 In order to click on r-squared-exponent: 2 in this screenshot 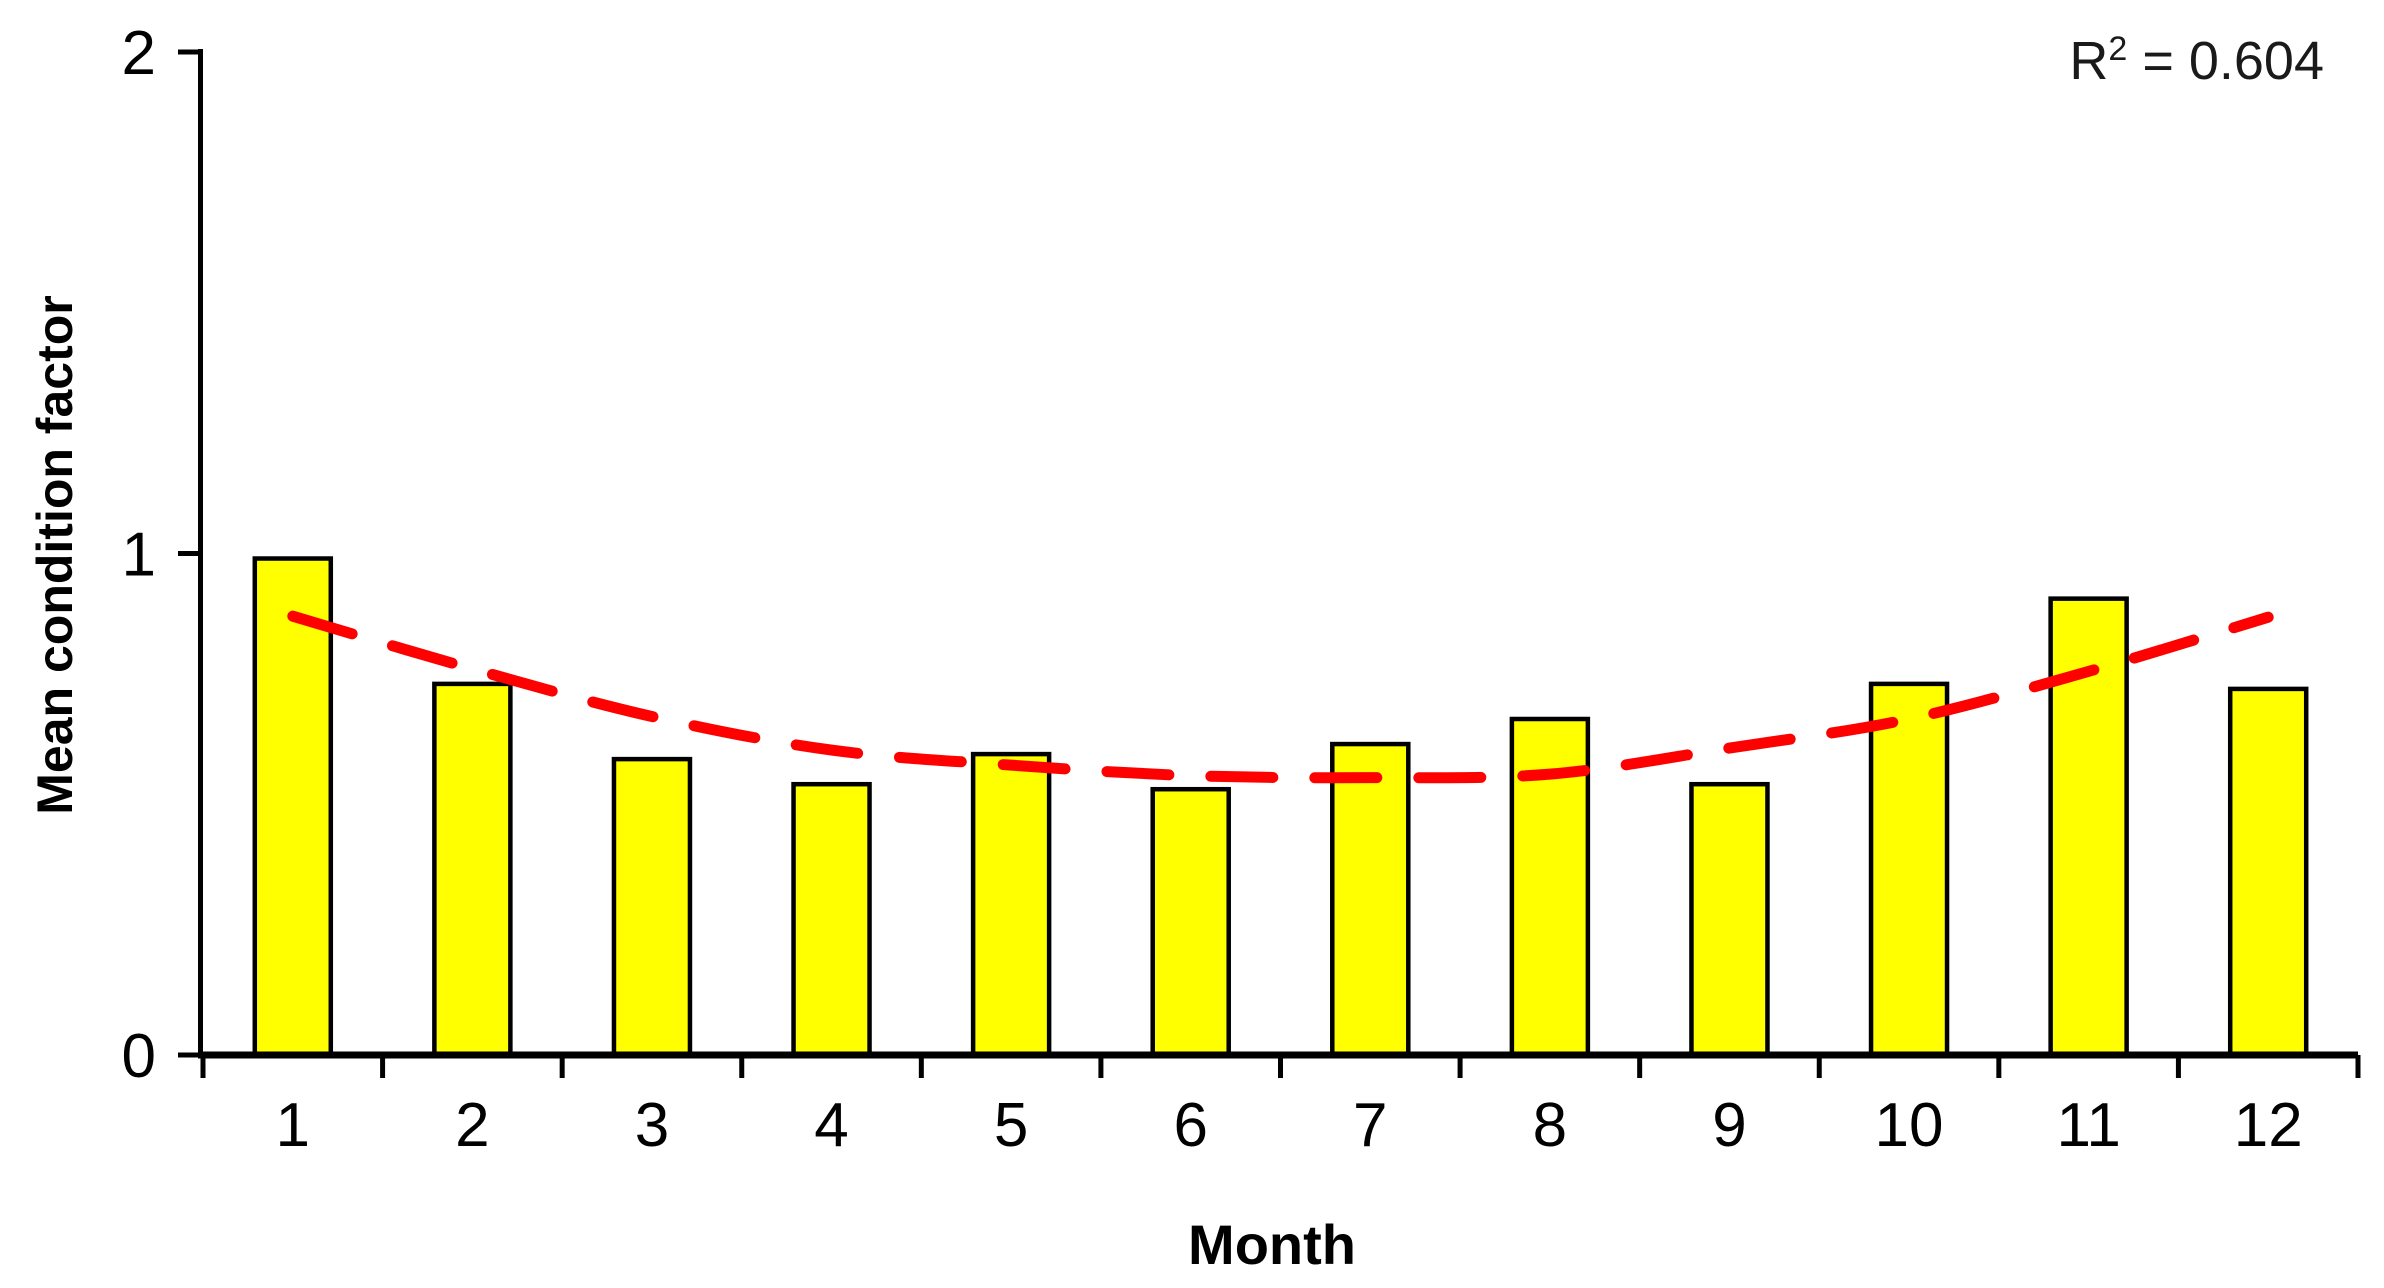, I will do `click(2118, 49)`.